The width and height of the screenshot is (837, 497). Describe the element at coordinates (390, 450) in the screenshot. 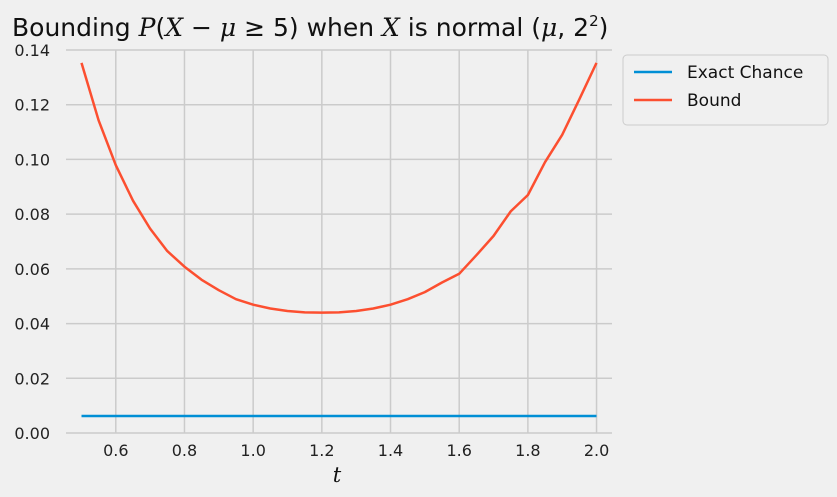

I see `x-tick-label: 1.4` at that location.